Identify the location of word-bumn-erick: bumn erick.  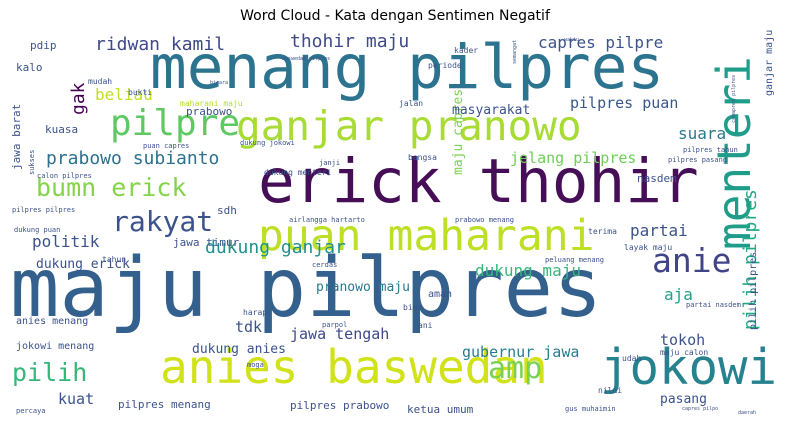
(111, 187).